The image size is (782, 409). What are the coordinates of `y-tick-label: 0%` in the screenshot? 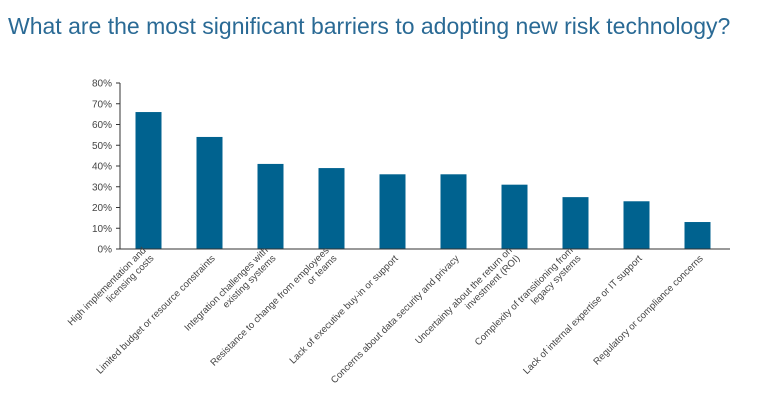 It's located at (105, 250).